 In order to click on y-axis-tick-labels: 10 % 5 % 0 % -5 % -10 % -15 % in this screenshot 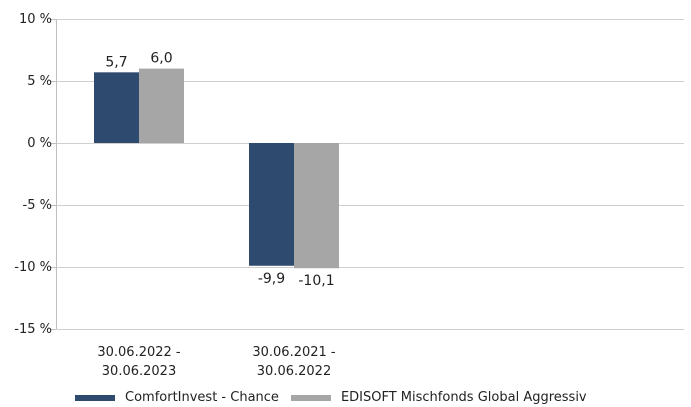, I will do `click(33, 174)`.